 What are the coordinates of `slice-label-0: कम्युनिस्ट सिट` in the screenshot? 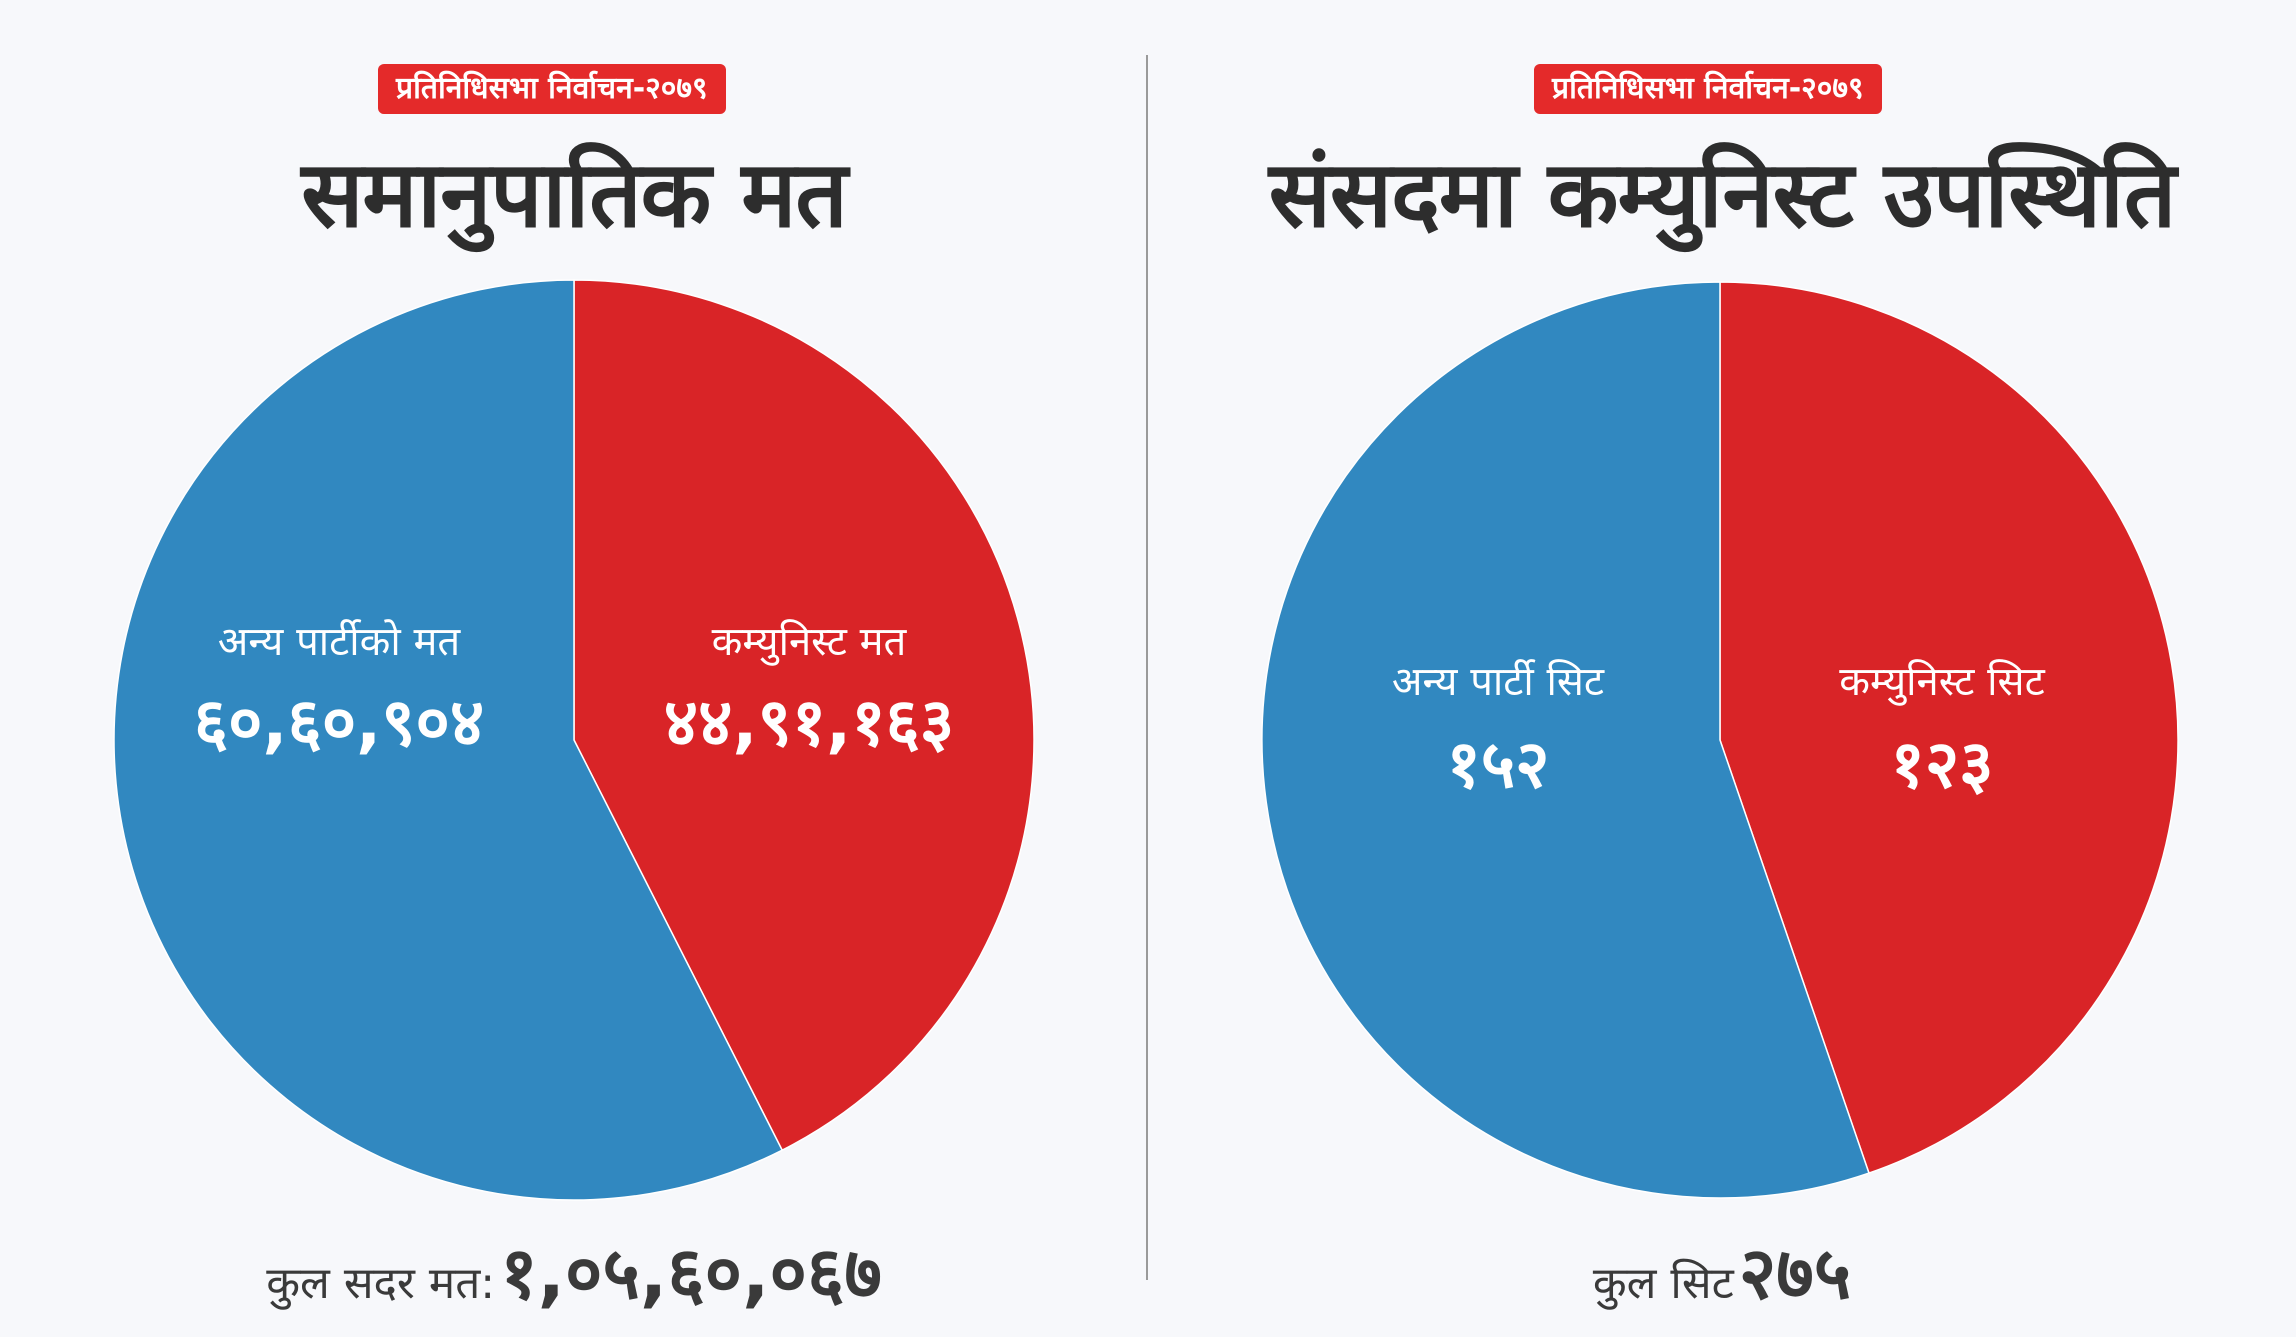 It's located at (1942, 682).